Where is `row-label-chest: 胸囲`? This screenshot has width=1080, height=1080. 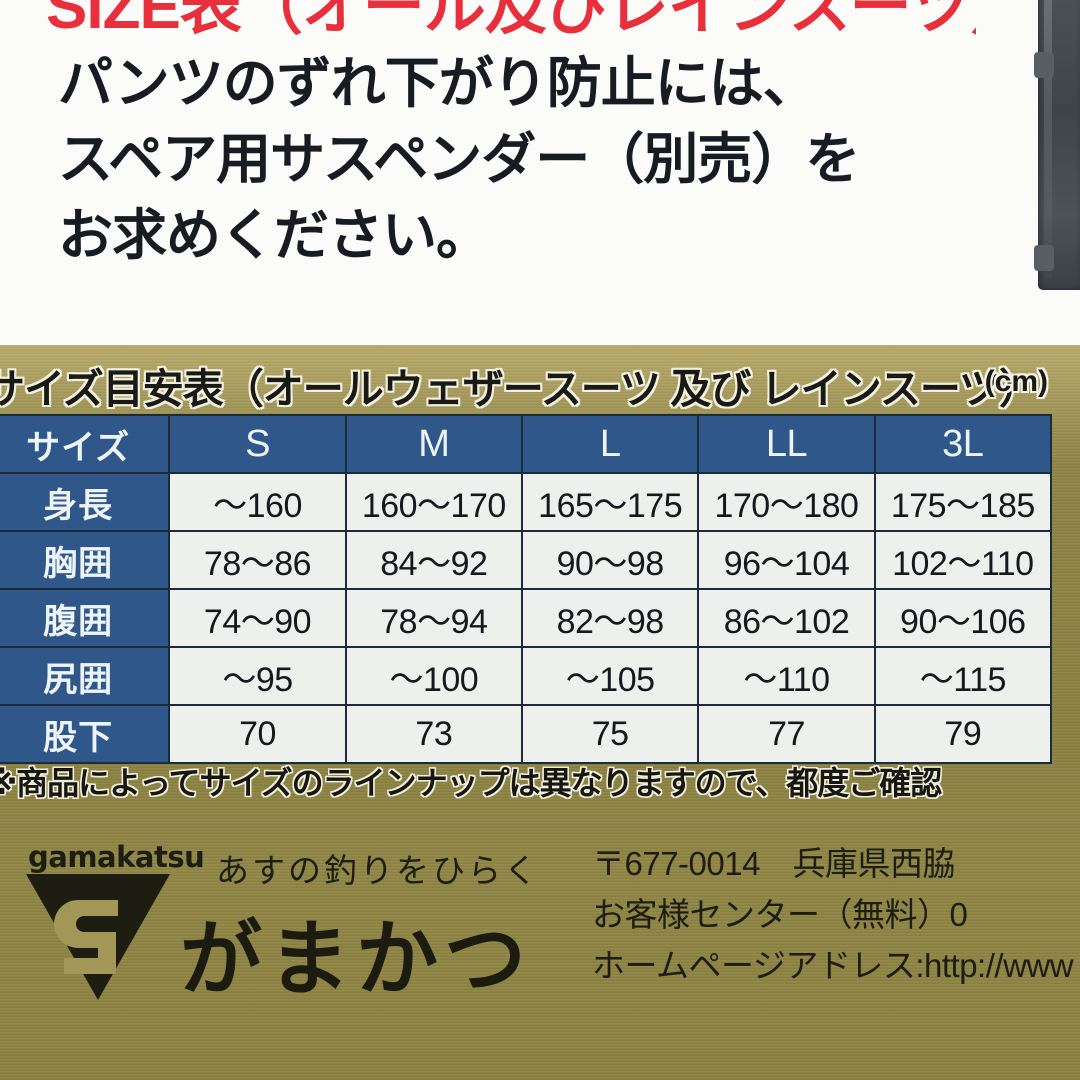 row-label-chest: 胸囲 is located at coordinates (85, 560).